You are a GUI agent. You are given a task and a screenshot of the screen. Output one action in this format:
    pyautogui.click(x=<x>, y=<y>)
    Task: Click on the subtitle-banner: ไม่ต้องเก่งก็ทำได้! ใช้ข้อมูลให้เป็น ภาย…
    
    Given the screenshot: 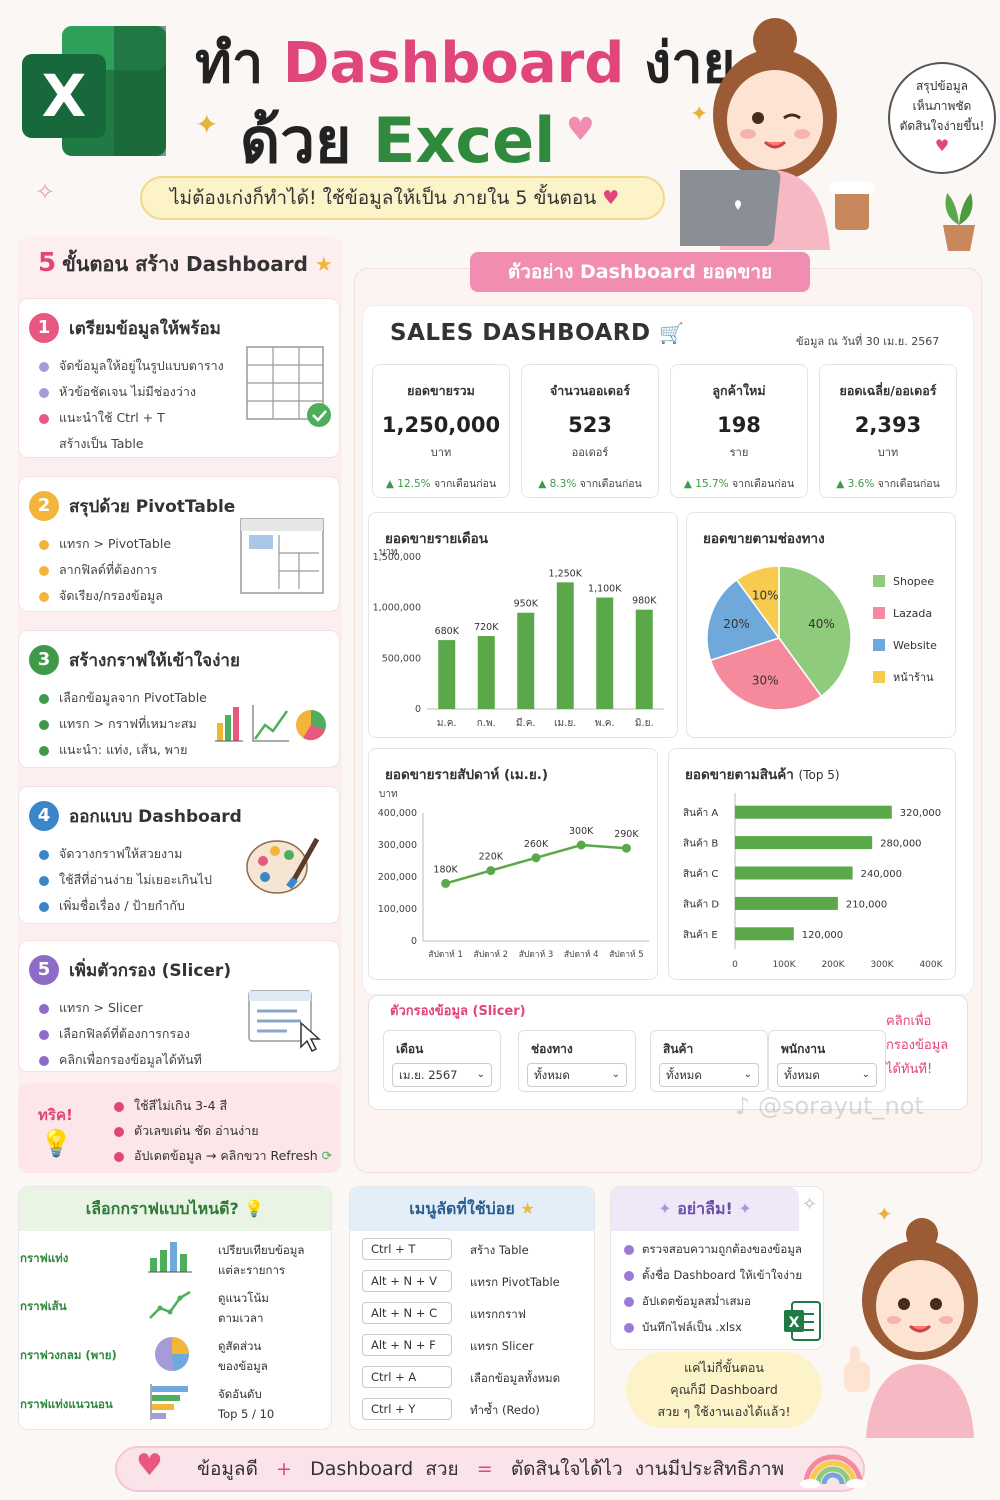 What is the action you would take?
    pyautogui.click(x=402, y=198)
    